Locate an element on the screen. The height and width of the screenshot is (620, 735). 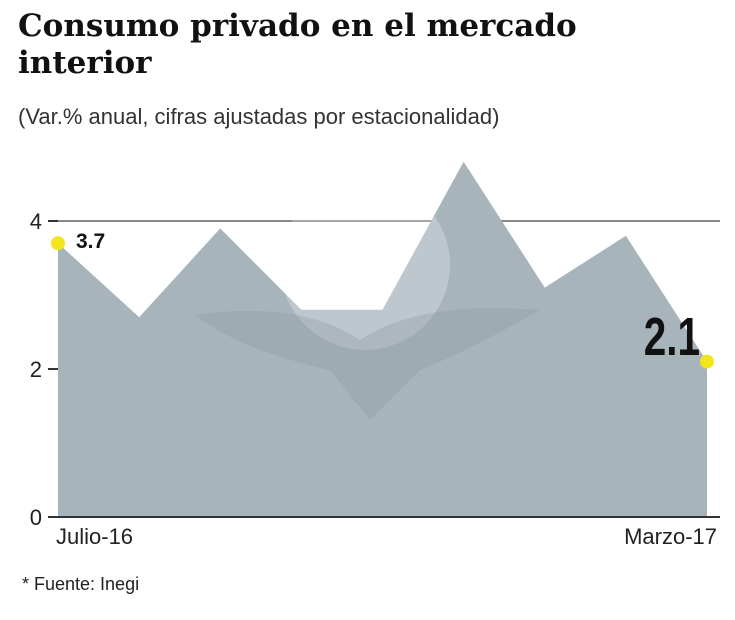
source-note: * Fuente: Inegi is located at coordinates (81, 584).